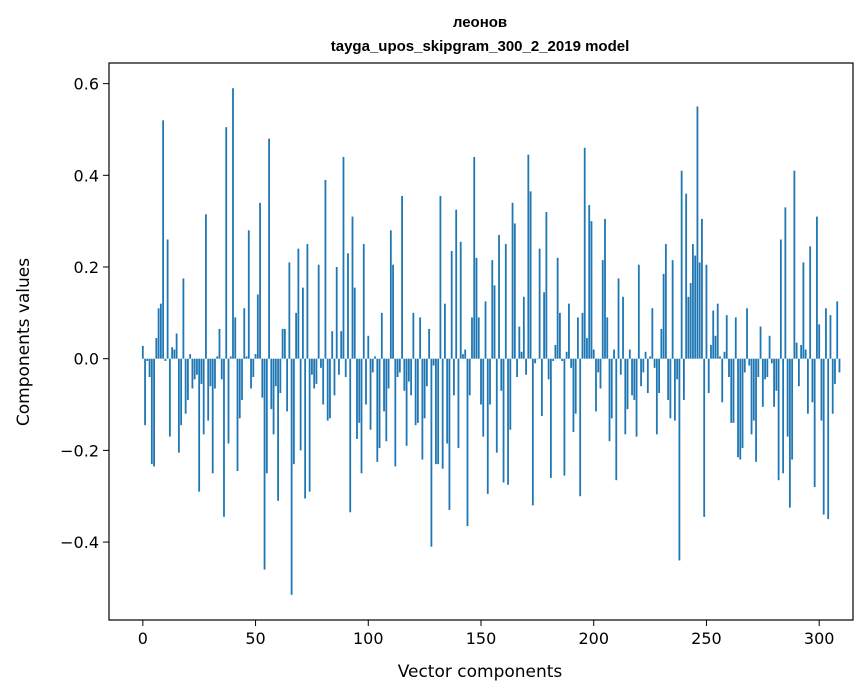  I want to click on y-tick-label: −0.2, so click(79, 450).